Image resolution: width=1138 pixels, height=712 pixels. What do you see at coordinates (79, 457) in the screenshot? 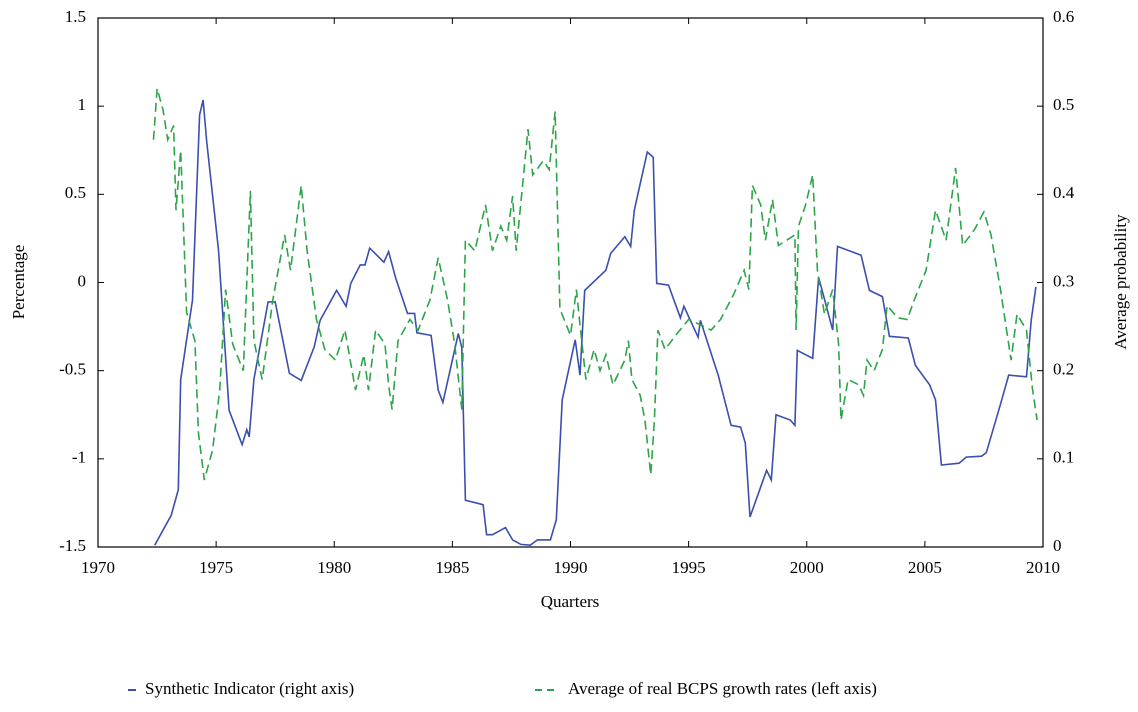
I see `y-tick-label: -1` at bounding box center [79, 457].